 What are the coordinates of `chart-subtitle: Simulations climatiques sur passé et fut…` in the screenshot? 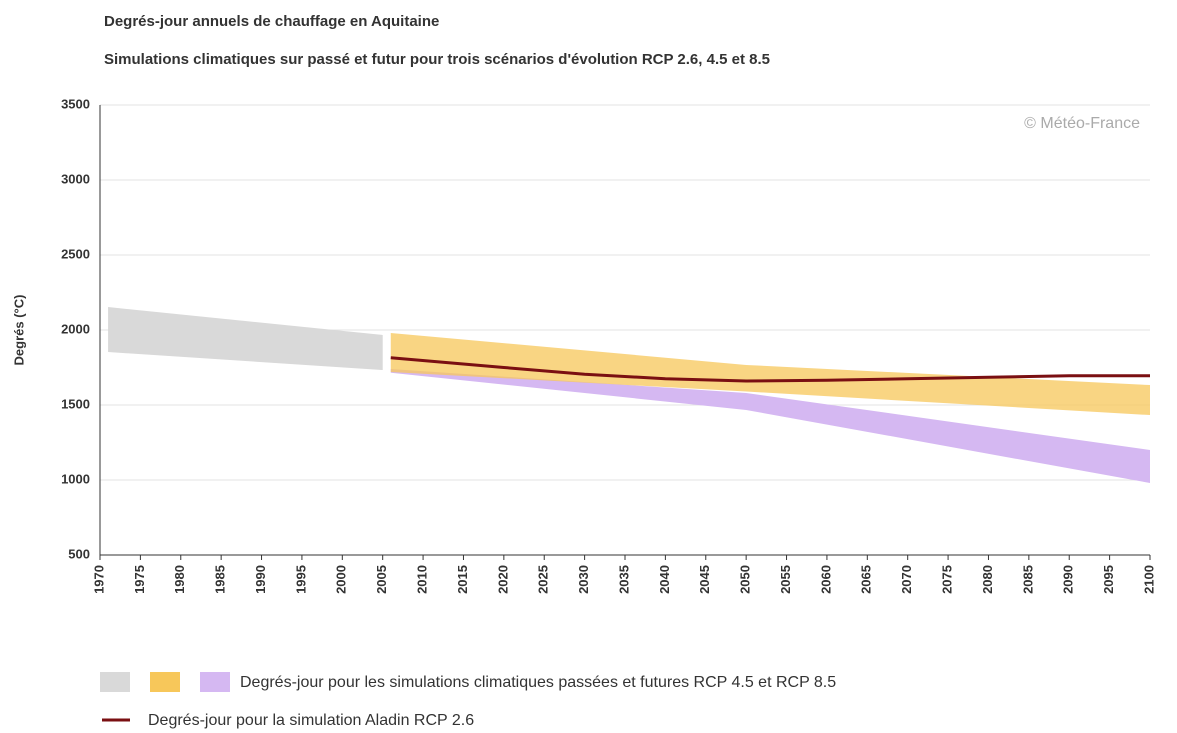 It's located at (437, 59).